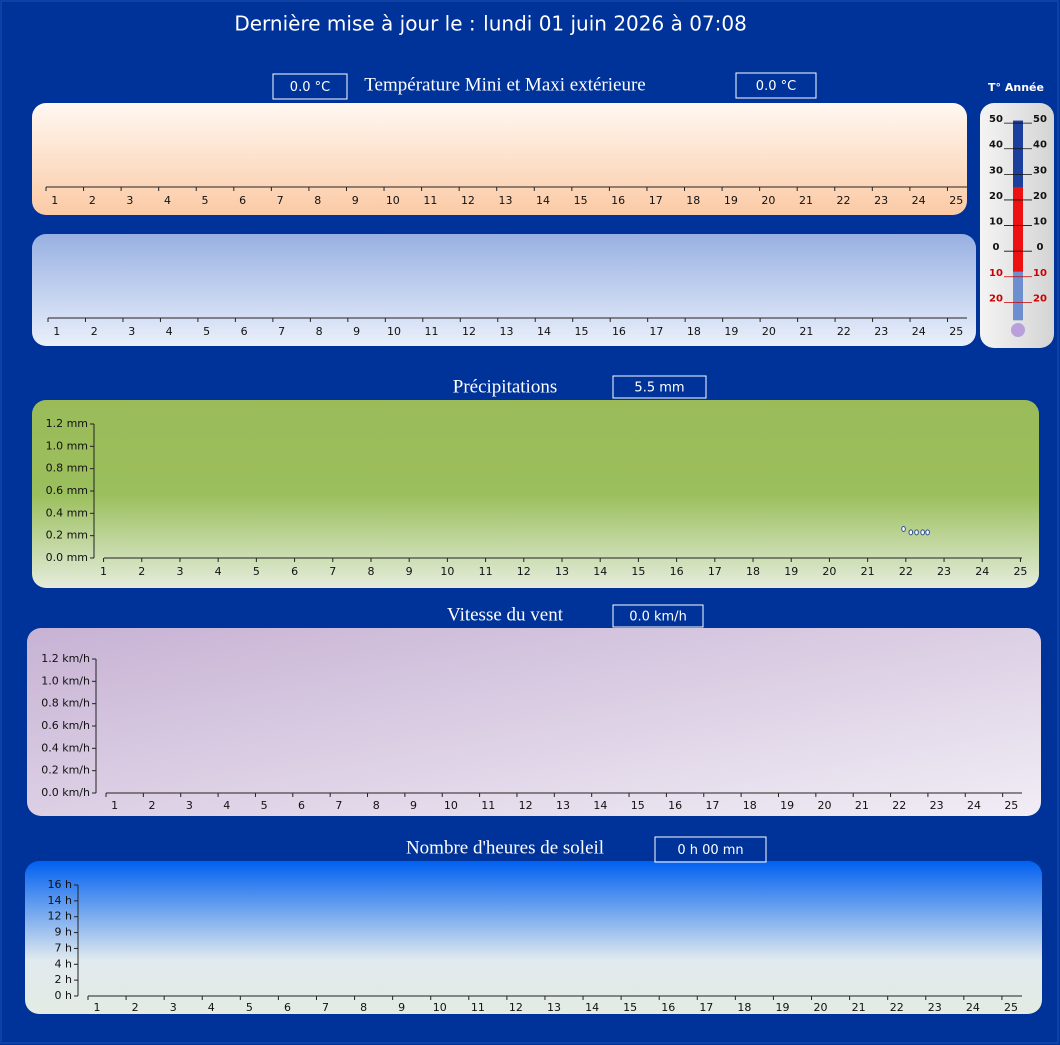 The width and height of the screenshot is (1060, 1045). What do you see at coordinates (65, 725) in the screenshot?
I see `y-tick-label: 0.6 km/h` at bounding box center [65, 725].